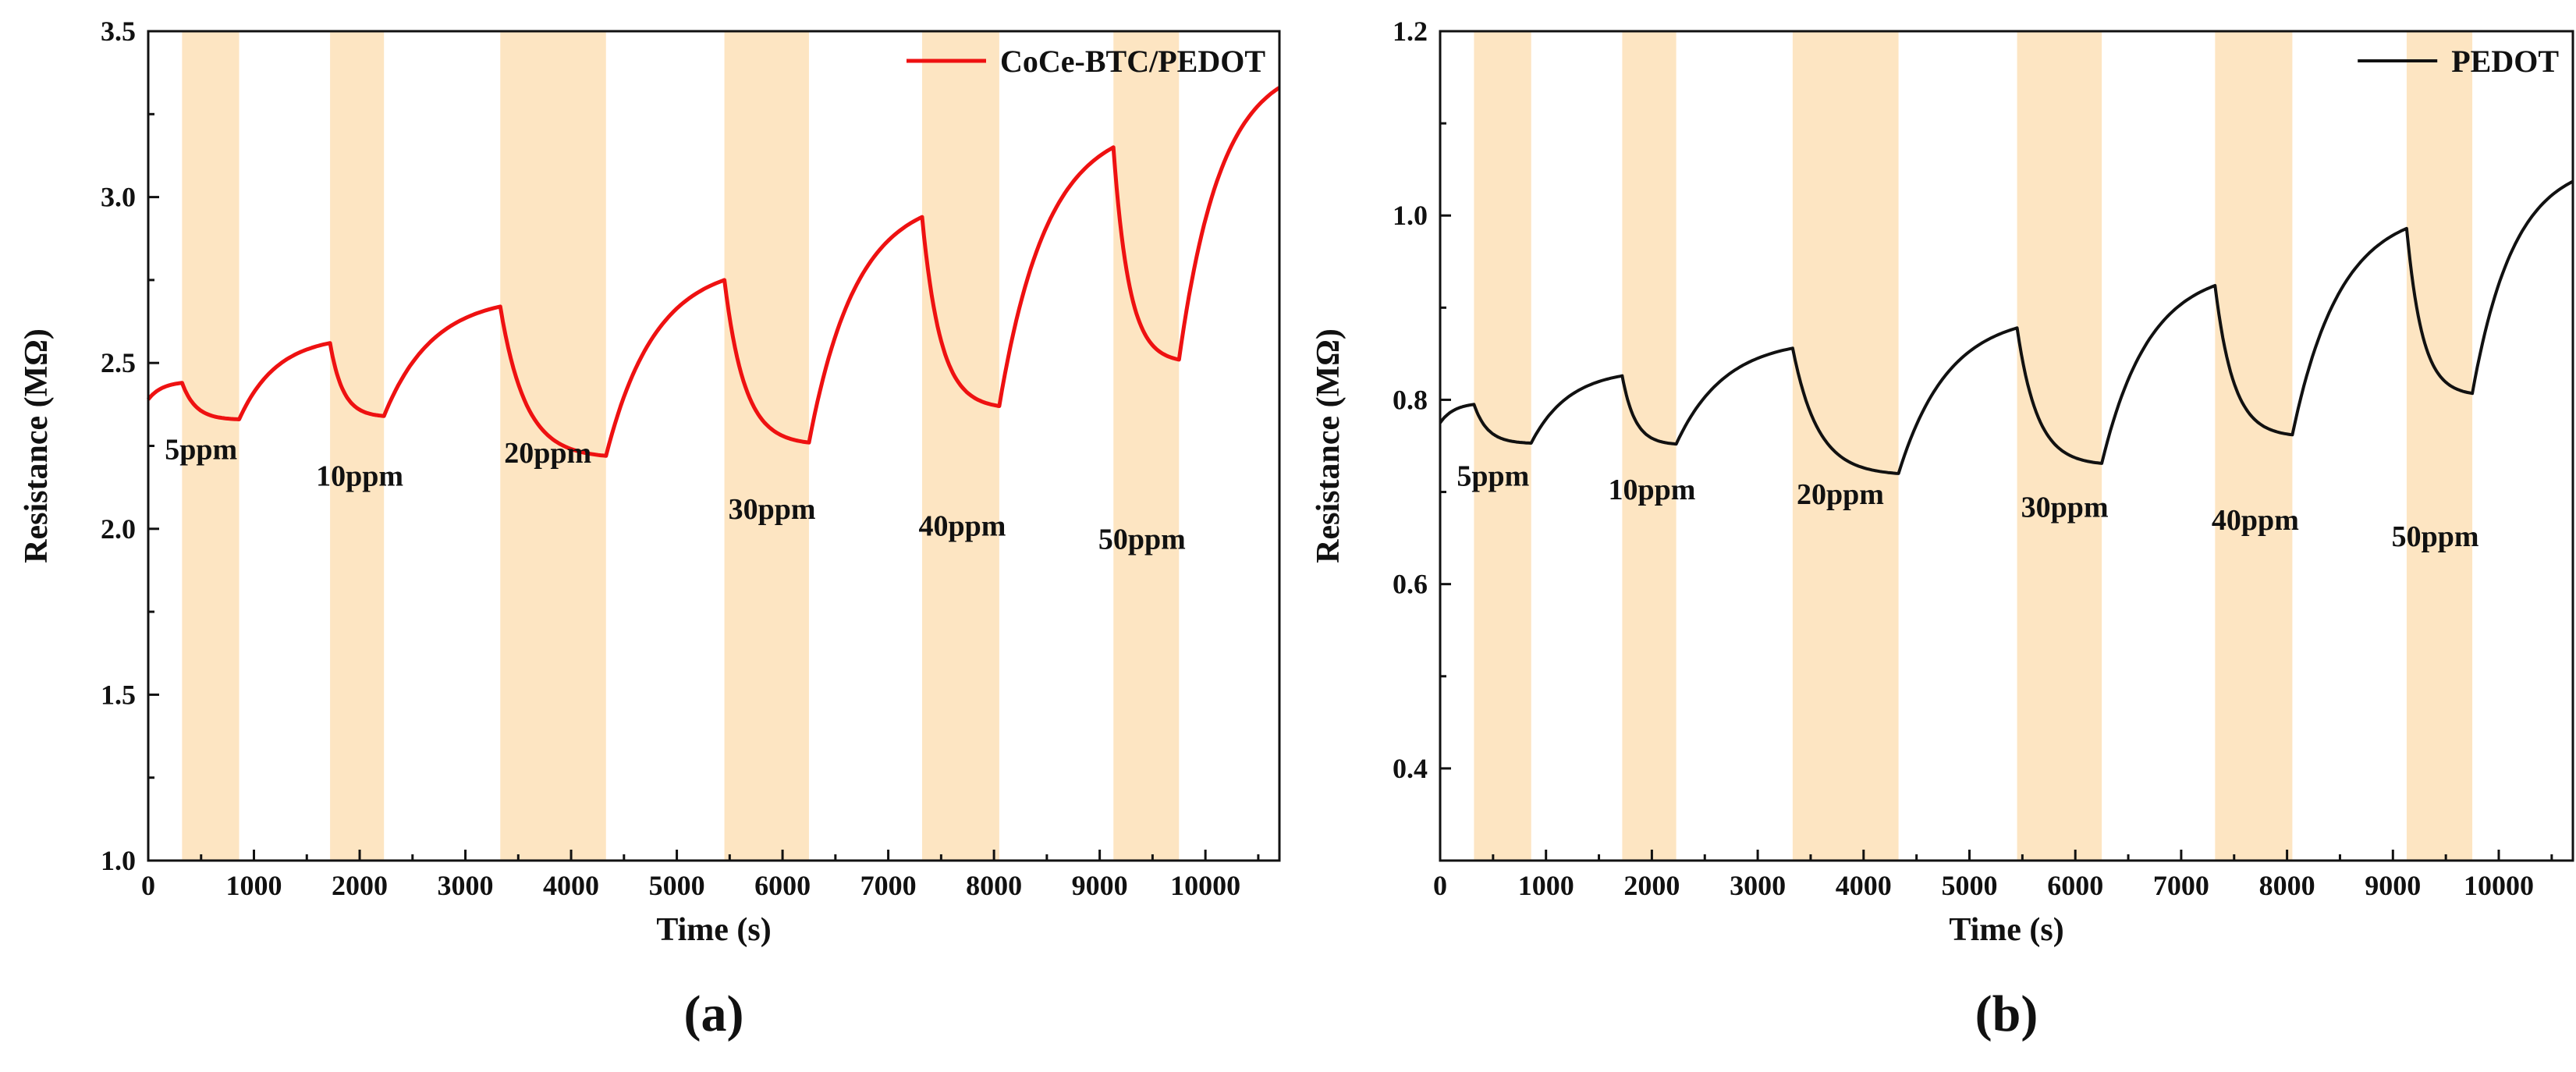 Image resolution: width=2576 pixels, height=1072 pixels. What do you see at coordinates (994, 885) in the screenshot?
I see `x-tick-label-a-8000: 8000` at bounding box center [994, 885].